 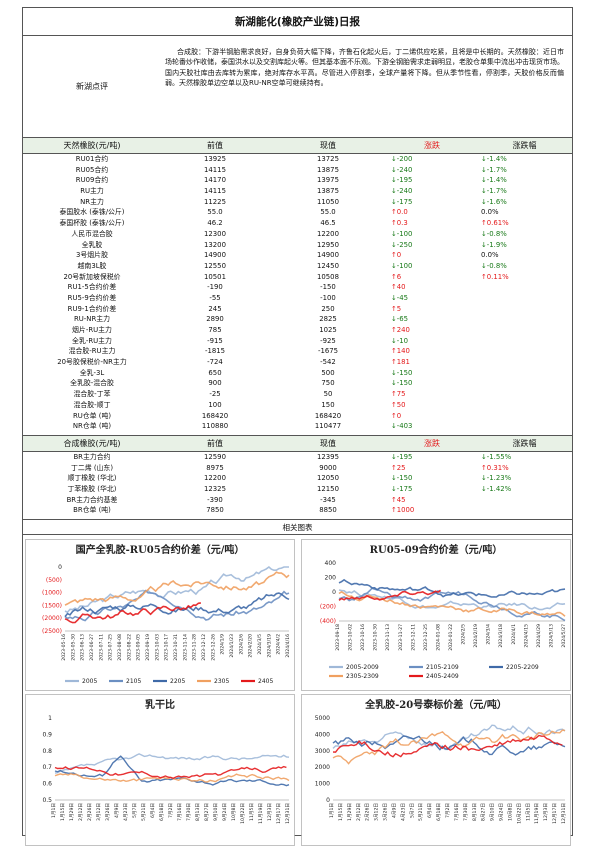 What do you see at coordinates (185, 647) in the screenshot?
I see `x-tick-label: 2023-11-14` at bounding box center [185, 647].